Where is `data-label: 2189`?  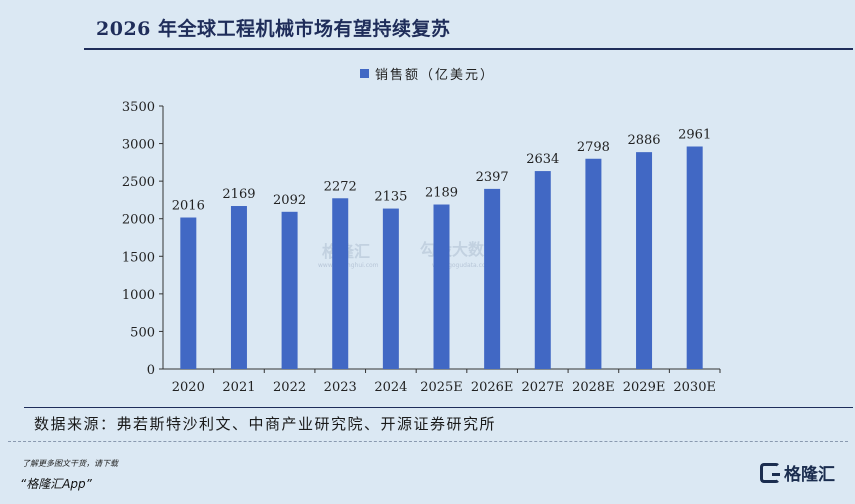
data-label: 2189 is located at coordinates (441, 193).